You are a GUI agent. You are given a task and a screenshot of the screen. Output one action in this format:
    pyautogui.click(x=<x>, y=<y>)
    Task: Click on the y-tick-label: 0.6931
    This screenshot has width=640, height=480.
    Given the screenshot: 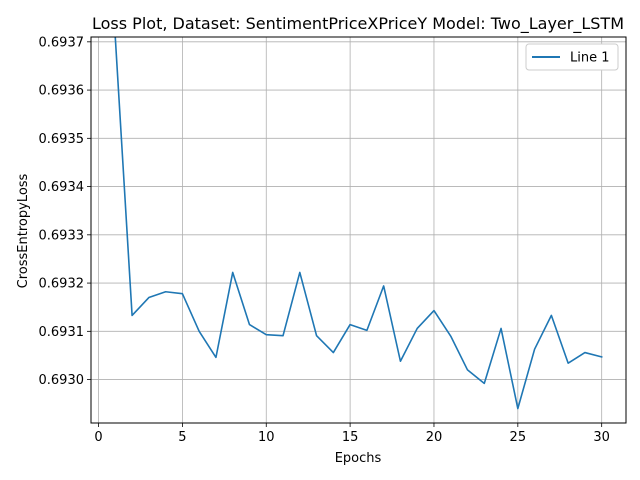 What is the action you would take?
    pyautogui.click(x=62, y=332)
    